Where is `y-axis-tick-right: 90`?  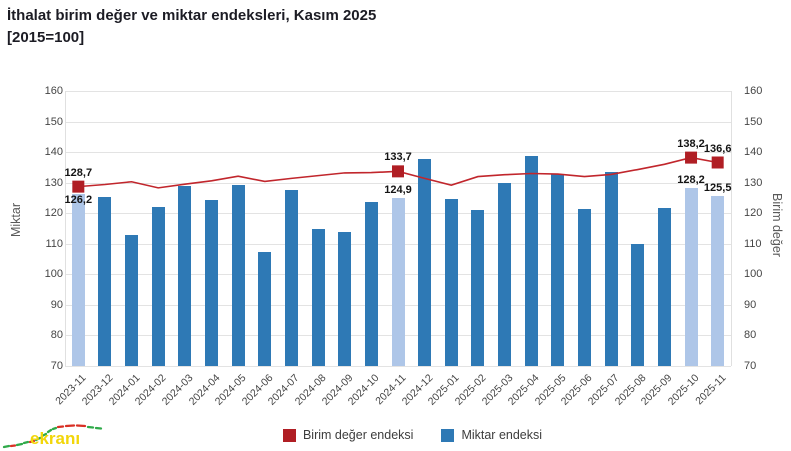 y-axis-tick-right: 90 is located at coordinates (750, 304).